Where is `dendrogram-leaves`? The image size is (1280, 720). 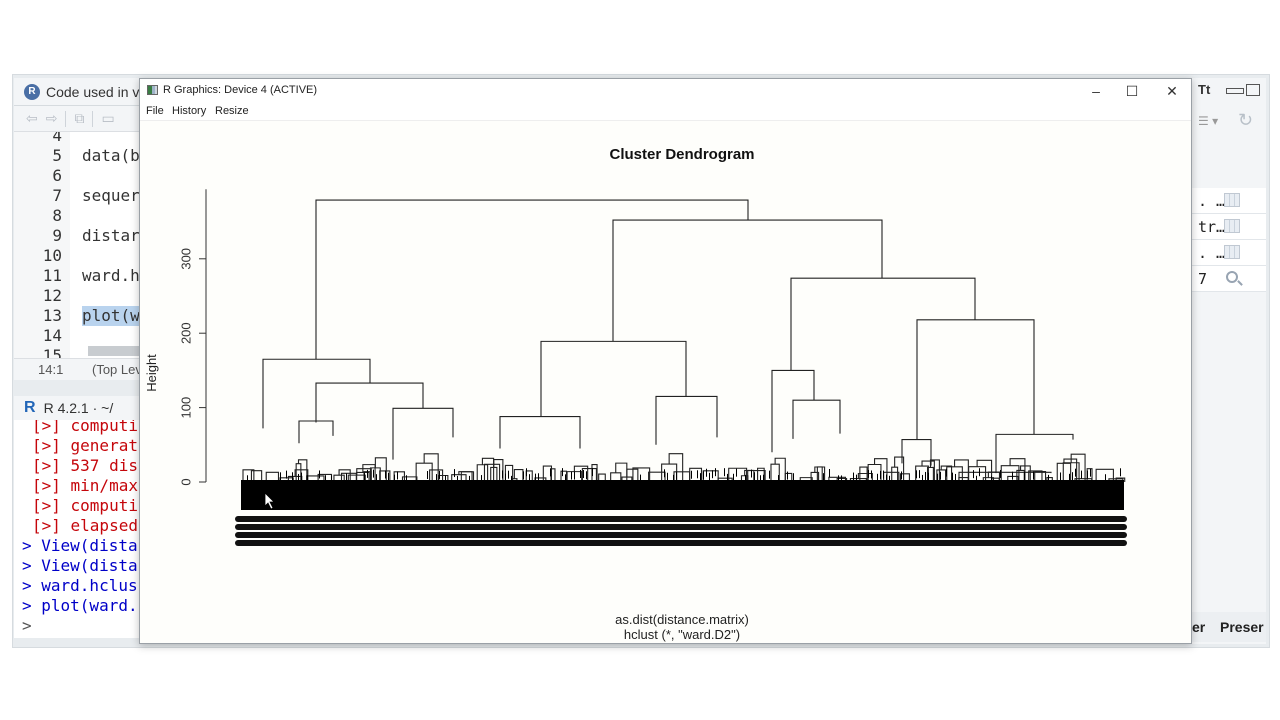
dendrogram-leaves is located at coordinates (681, 507).